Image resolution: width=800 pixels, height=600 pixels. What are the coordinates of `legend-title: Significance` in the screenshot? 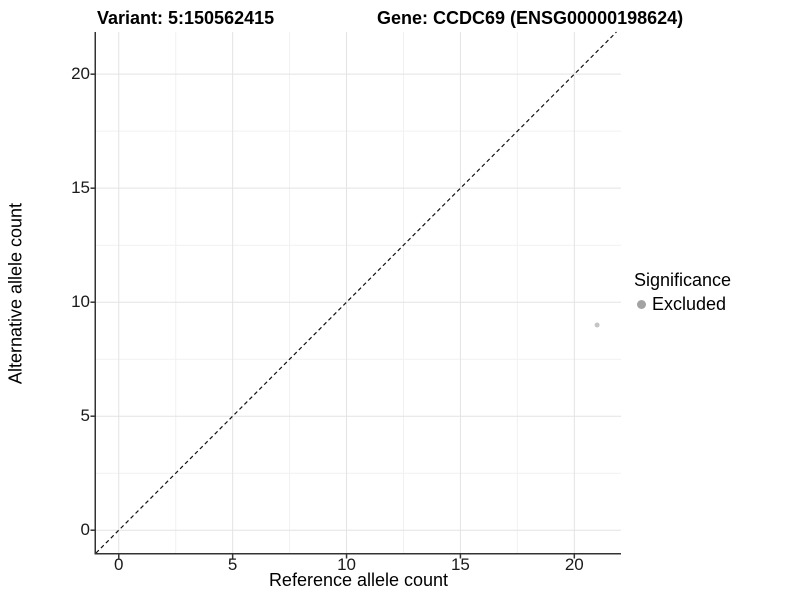 It's located at (683, 280).